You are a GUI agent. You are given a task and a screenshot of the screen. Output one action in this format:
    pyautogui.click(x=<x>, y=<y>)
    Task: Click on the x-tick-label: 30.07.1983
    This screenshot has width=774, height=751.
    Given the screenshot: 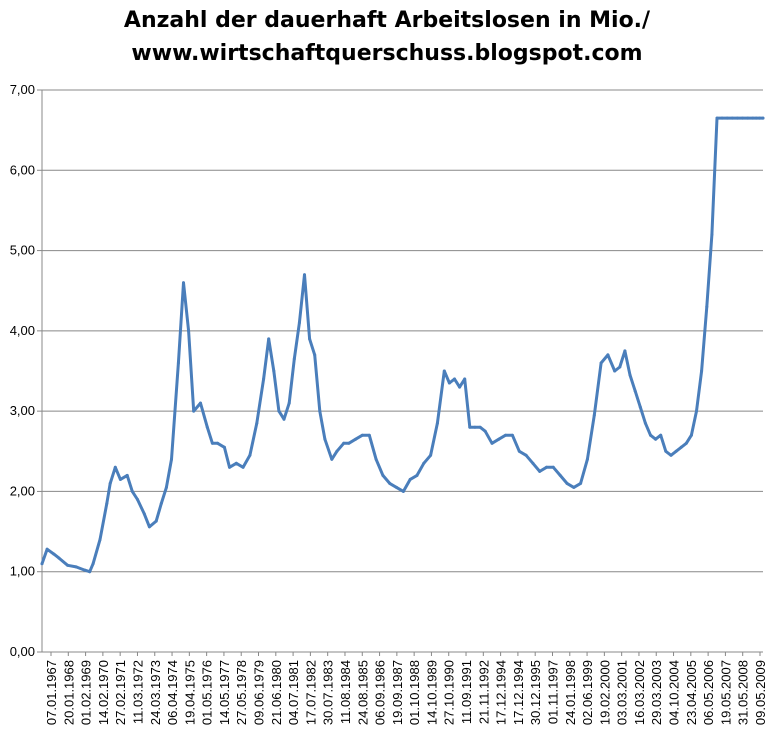 What is the action you would take?
    pyautogui.click(x=328, y=692)
    